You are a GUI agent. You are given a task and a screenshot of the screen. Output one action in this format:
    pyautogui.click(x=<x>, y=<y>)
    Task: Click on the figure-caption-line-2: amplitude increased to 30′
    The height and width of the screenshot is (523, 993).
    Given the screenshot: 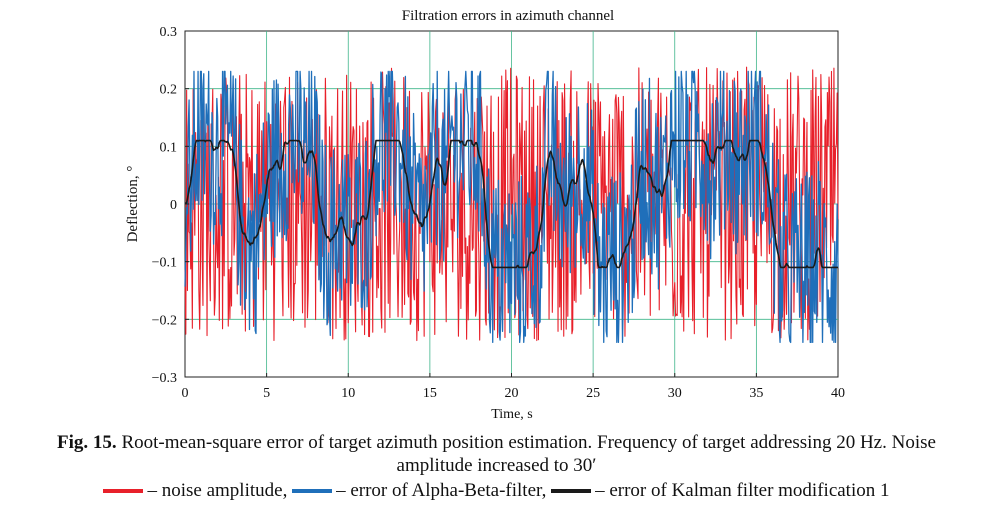 What is the action you would take?
    pyautogui.click(x=496, y=466)
    